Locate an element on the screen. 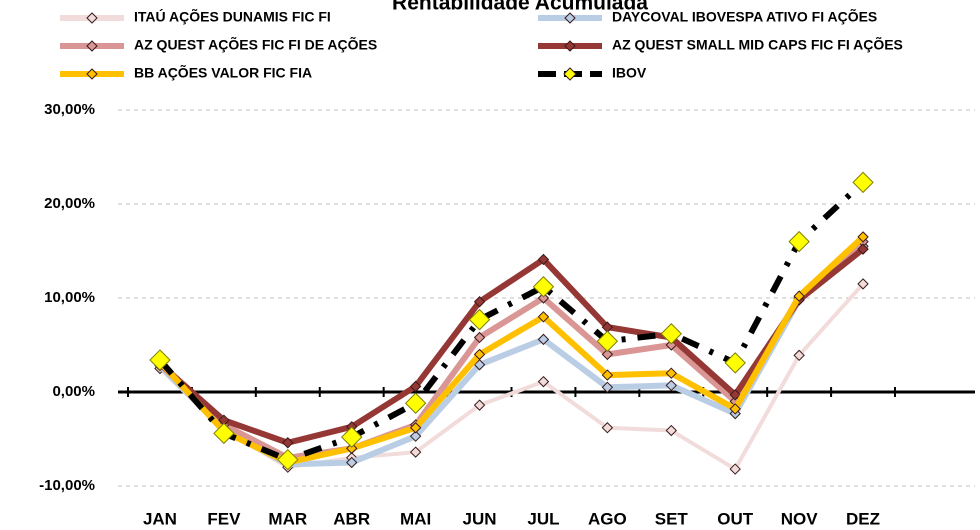  y-tick-label: 30,00% is located at coordinates (69, 109).